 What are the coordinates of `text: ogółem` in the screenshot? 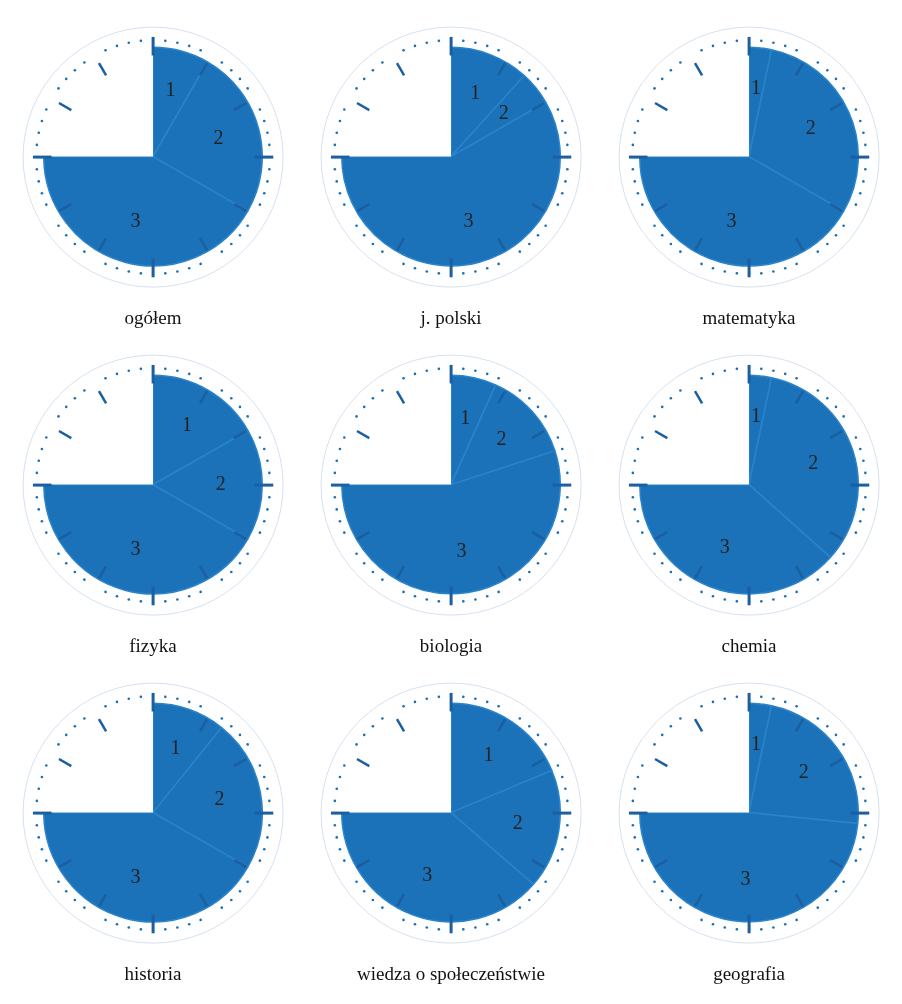 It's located at (153, 317).